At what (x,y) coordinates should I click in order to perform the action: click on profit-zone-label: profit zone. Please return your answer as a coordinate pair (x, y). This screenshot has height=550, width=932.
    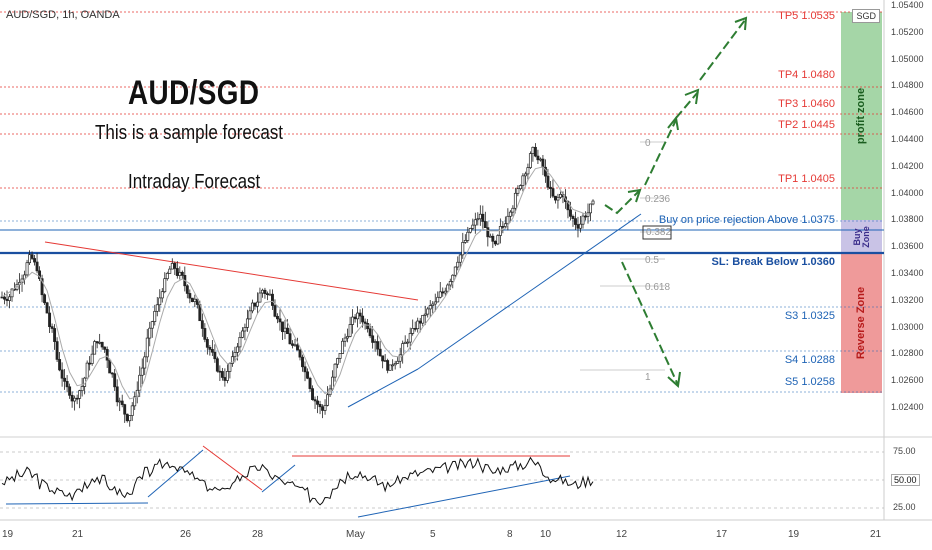
    Looking at the image, I should click on (861, 116).